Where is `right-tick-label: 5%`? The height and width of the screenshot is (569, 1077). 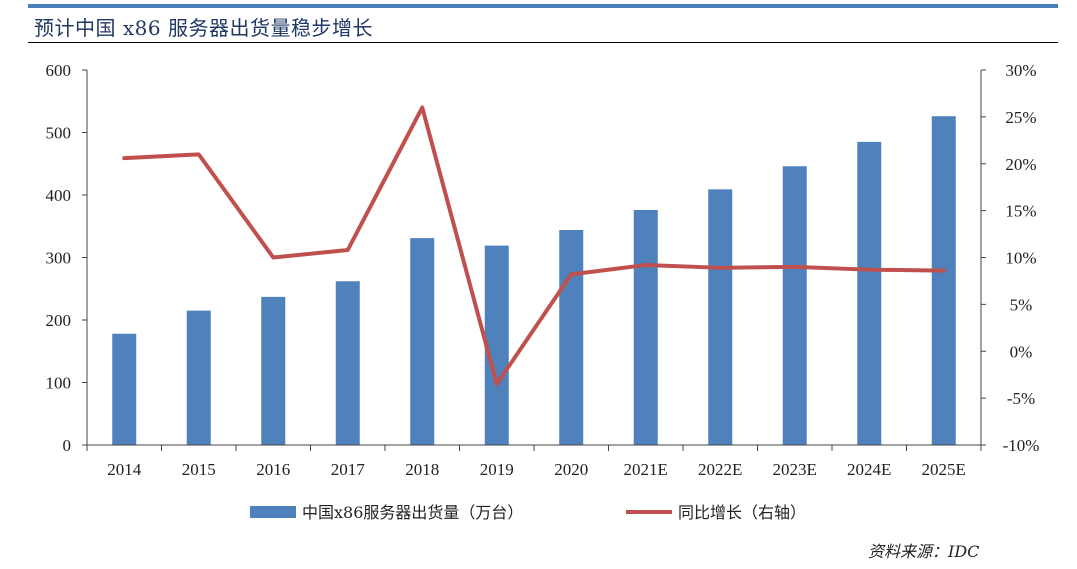
right-tick-label: 5% is located at coordinates (1021, 304).